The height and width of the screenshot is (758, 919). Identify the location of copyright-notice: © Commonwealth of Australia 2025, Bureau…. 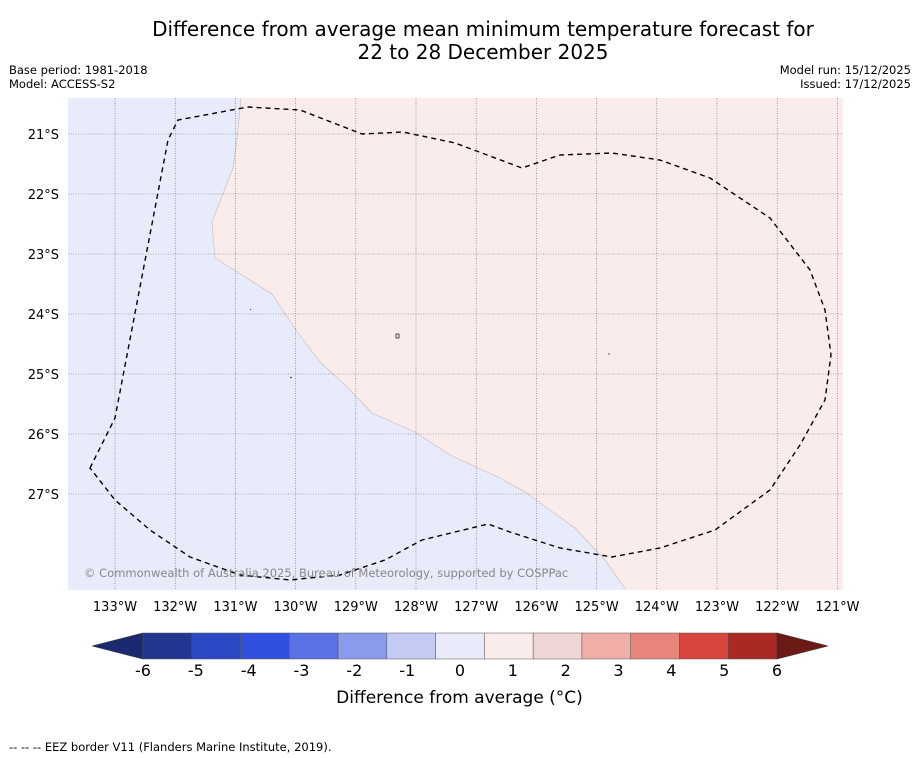
(326, 573).